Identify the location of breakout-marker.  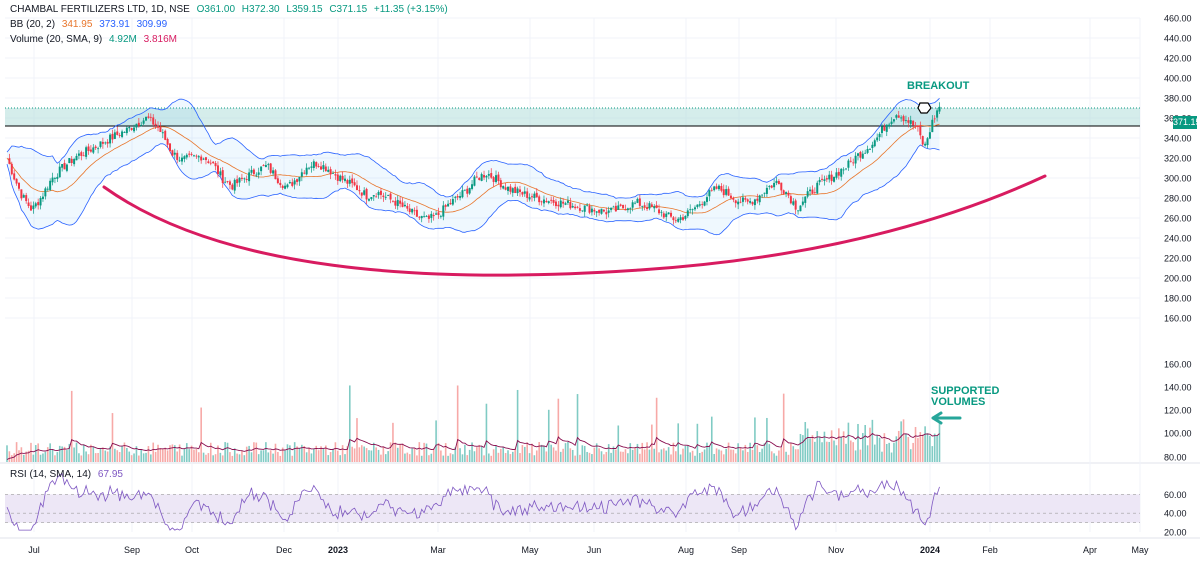
(924, 108).